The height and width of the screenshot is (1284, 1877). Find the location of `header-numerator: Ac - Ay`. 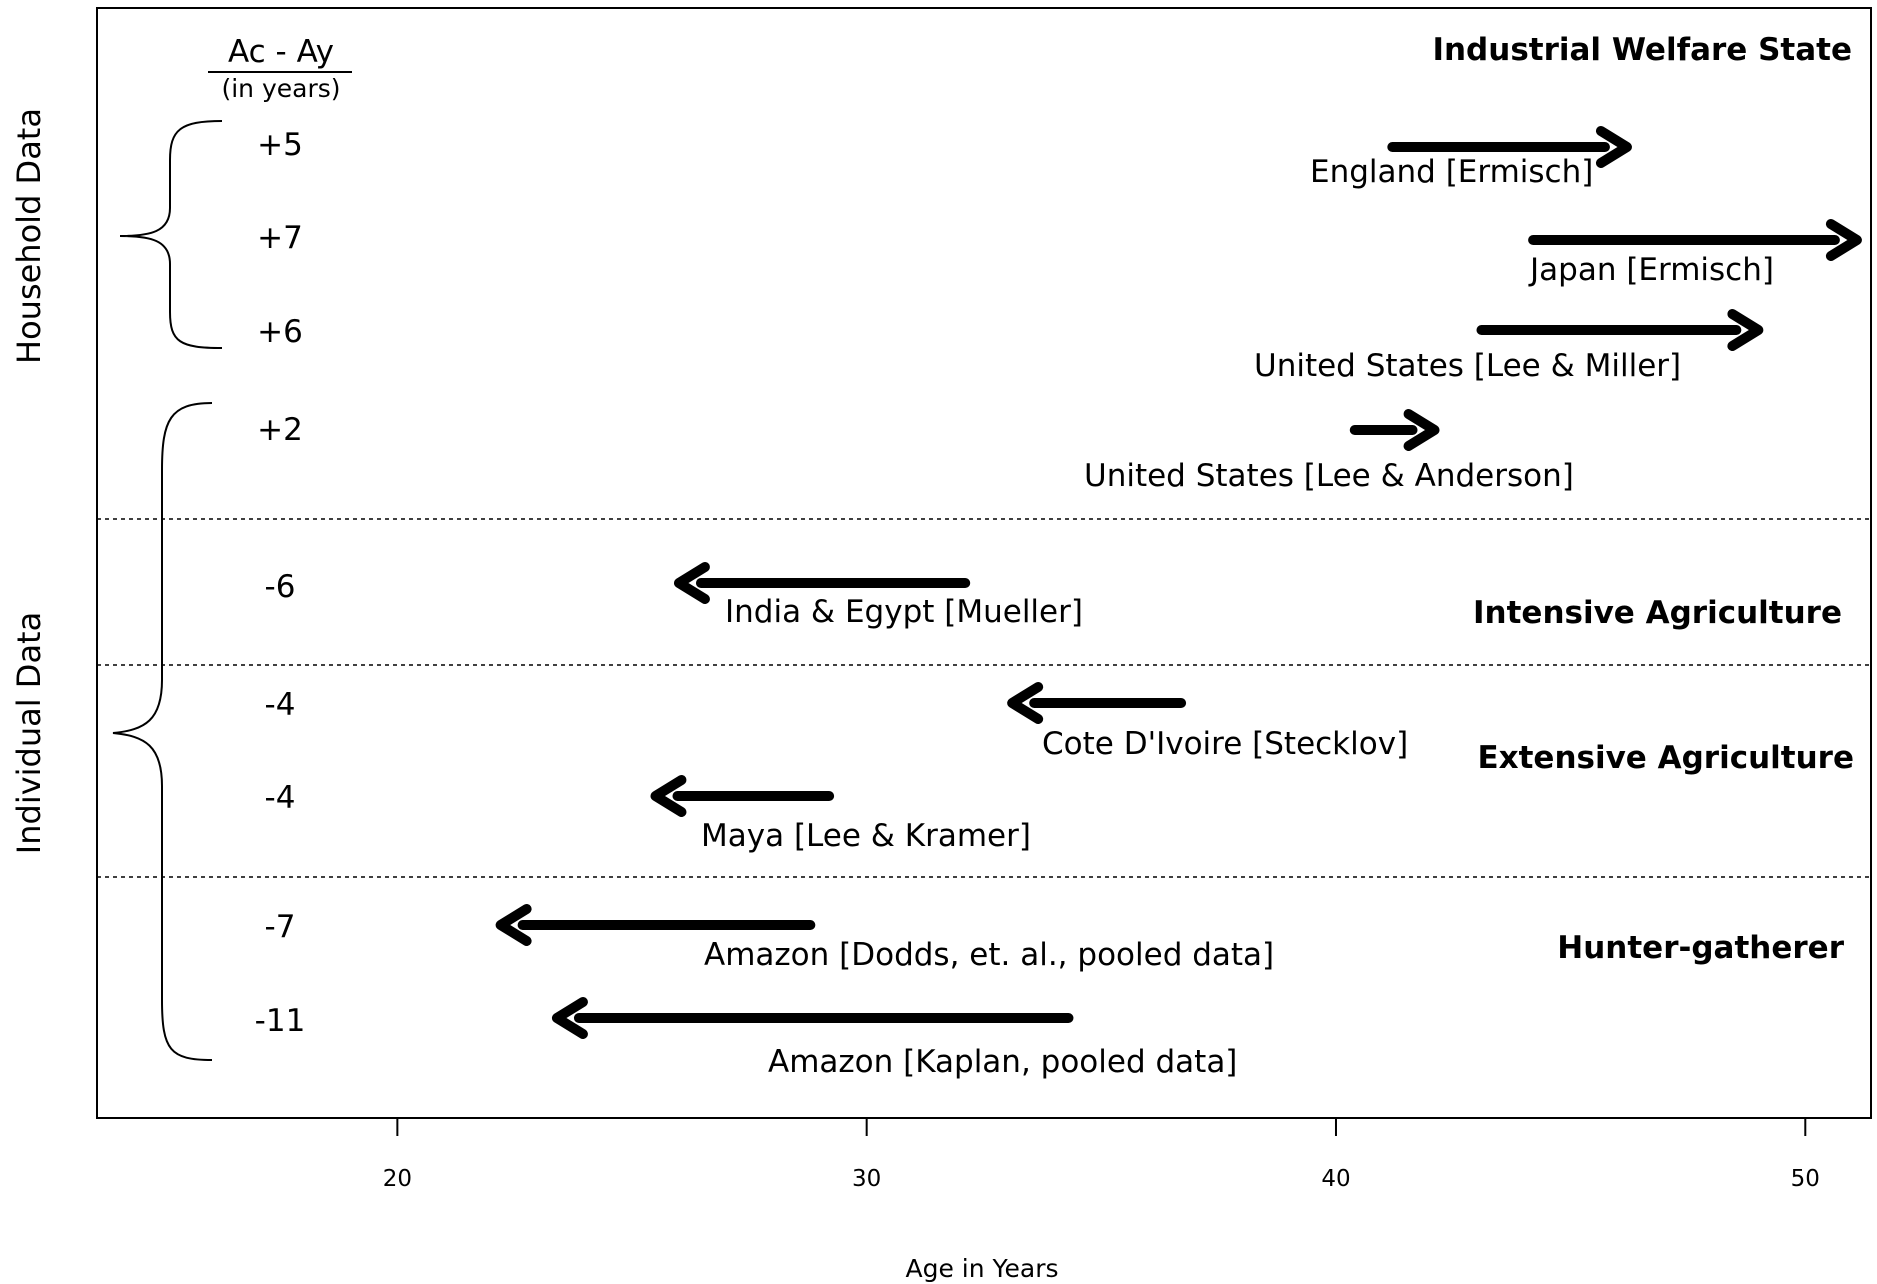

header-numerator: Ac - Ay is located at coordinates (281, 52).